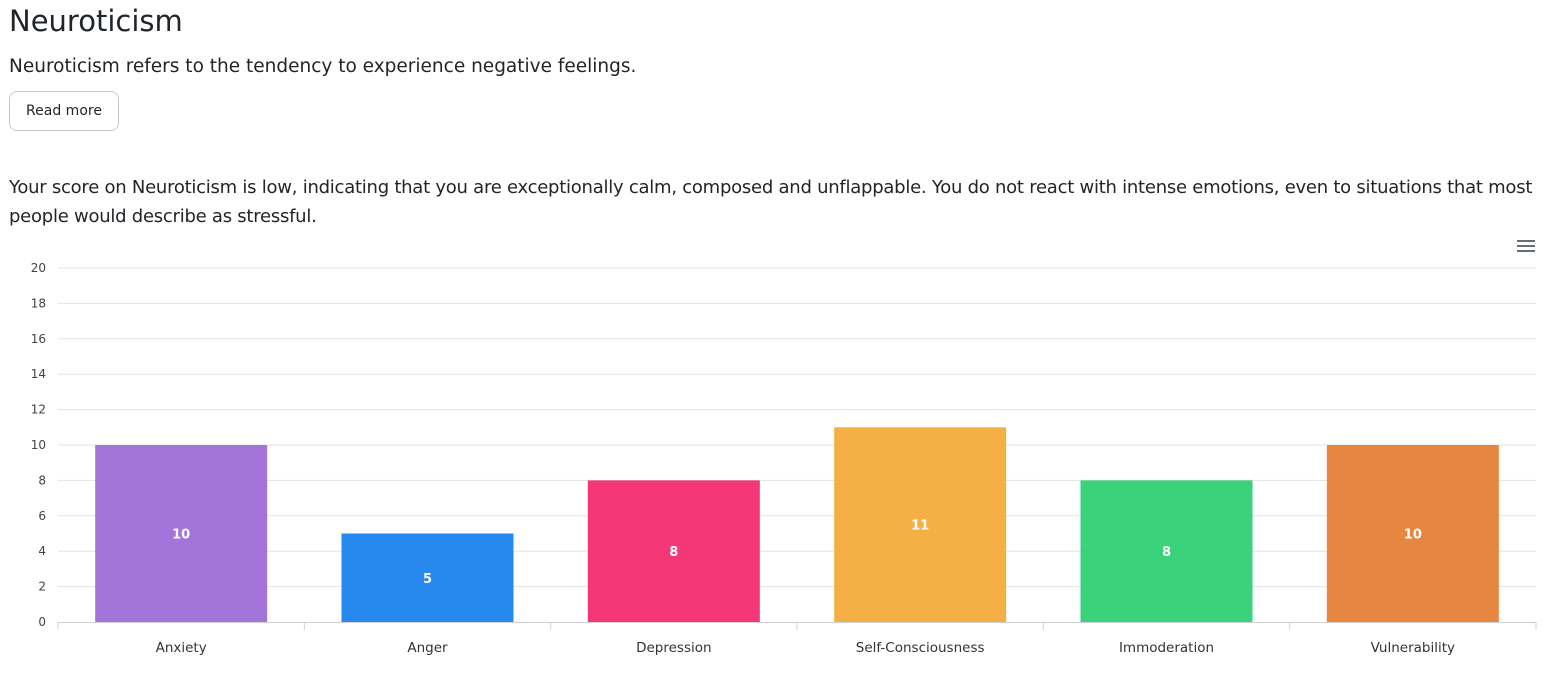  Describe the element at coordinates (673, 648) in the screenshot. I see `x-tick-label: Depression` at that location.